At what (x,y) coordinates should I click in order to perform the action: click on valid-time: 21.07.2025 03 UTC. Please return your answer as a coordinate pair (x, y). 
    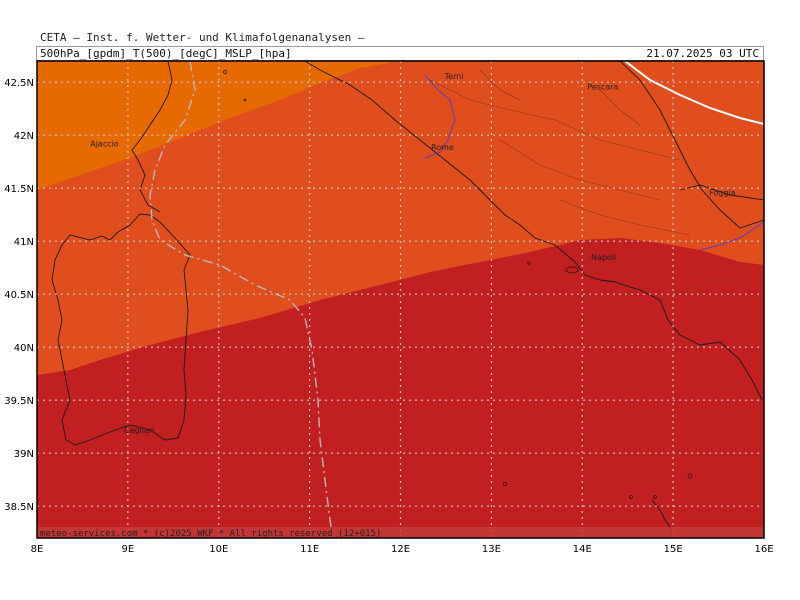
    Looking at the image, I should click on (702, 53).